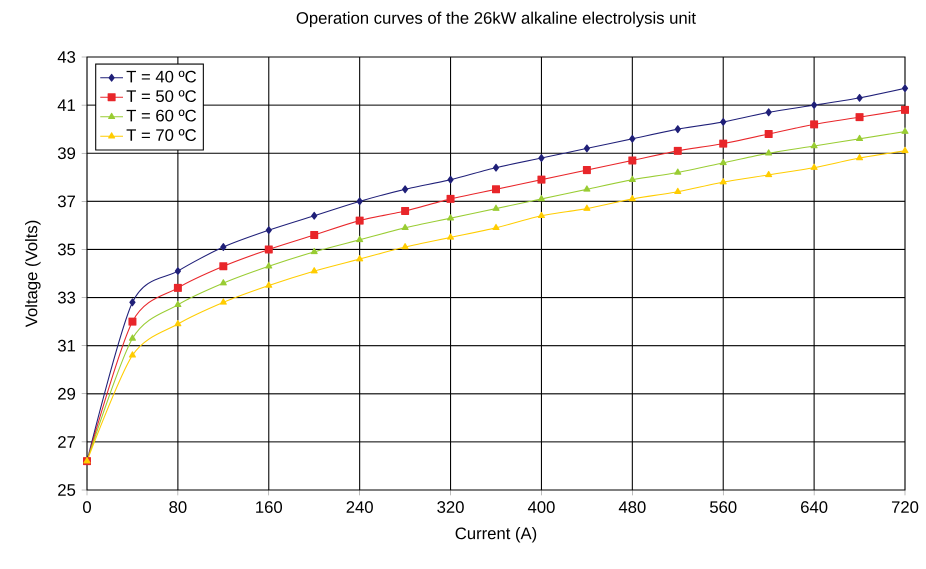 The width and height of the screenshot is (926, 569). Describe the element at coordinates (450, 507) in the screenshot. I see `x-tick-label: 320` at that location.